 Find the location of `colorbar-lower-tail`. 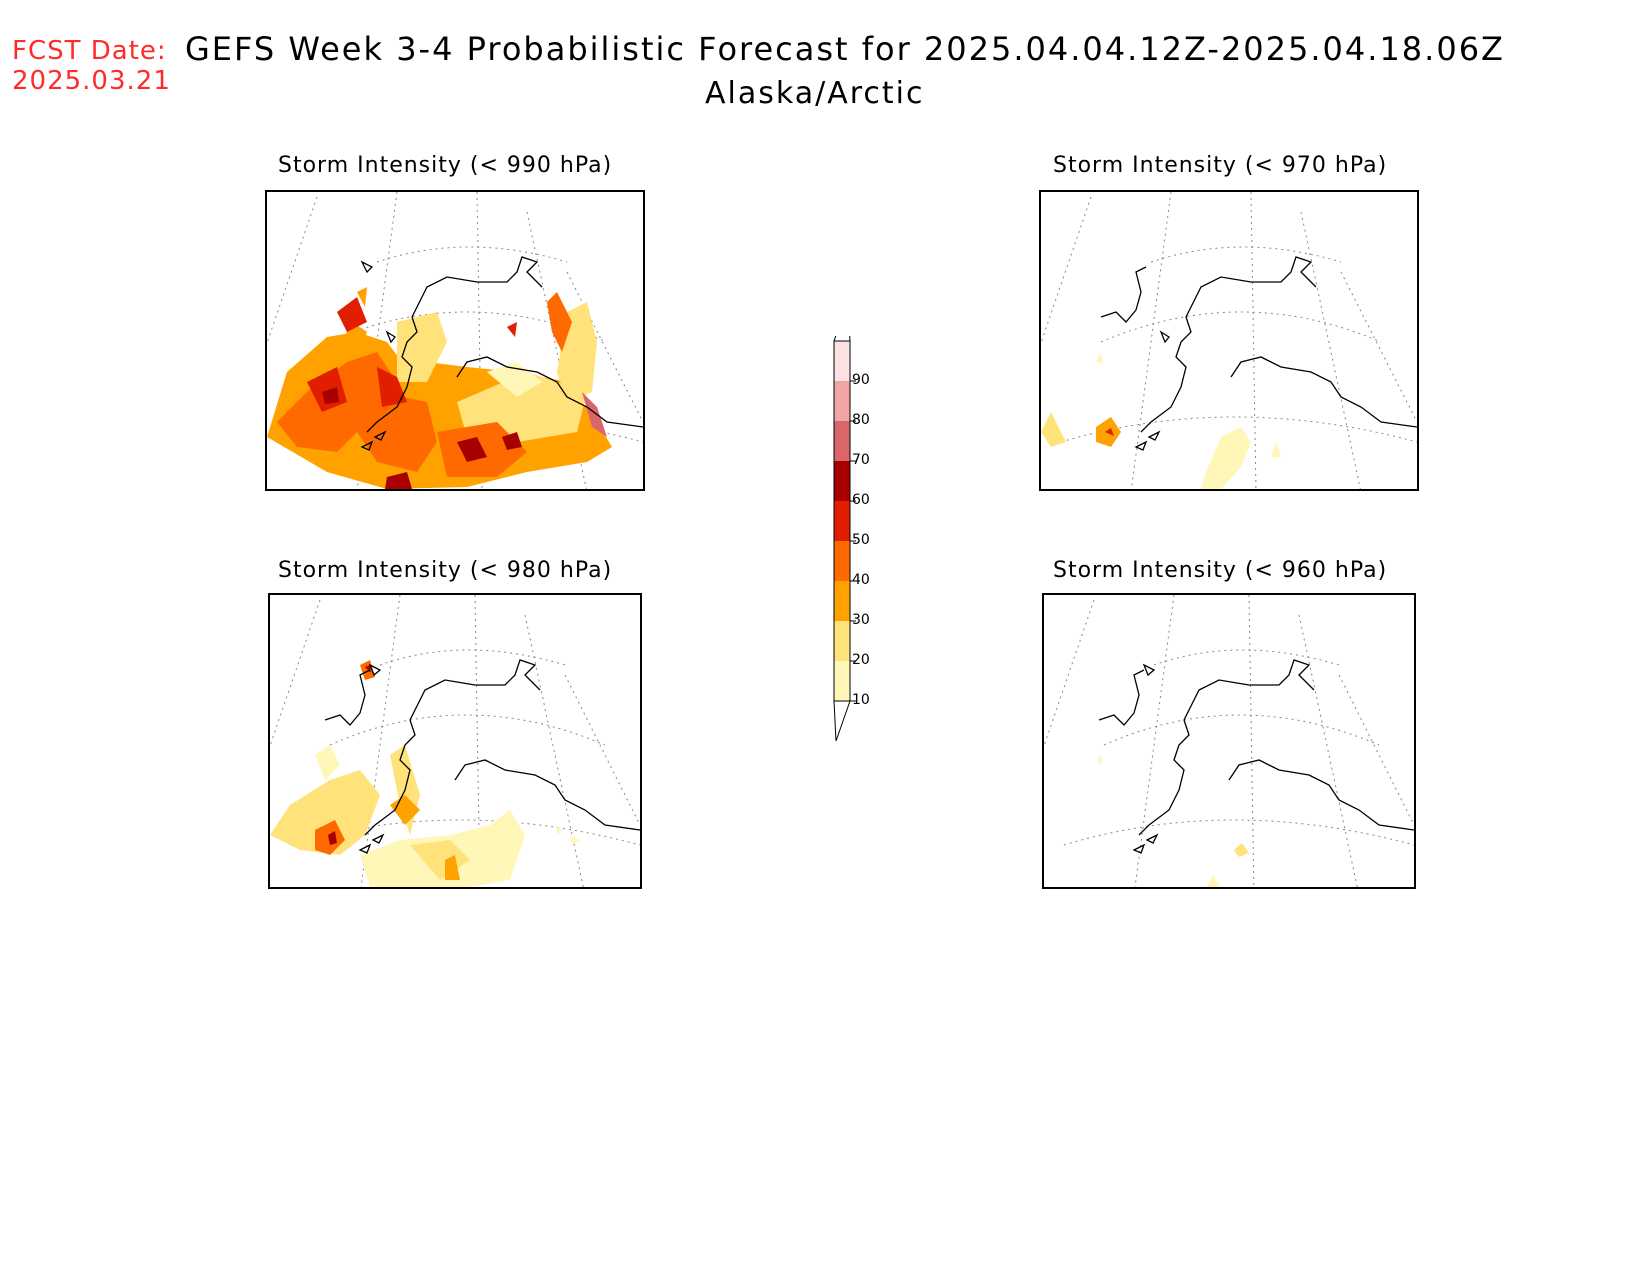

colorbar-lower-tail is located at coordinates (842, 721).